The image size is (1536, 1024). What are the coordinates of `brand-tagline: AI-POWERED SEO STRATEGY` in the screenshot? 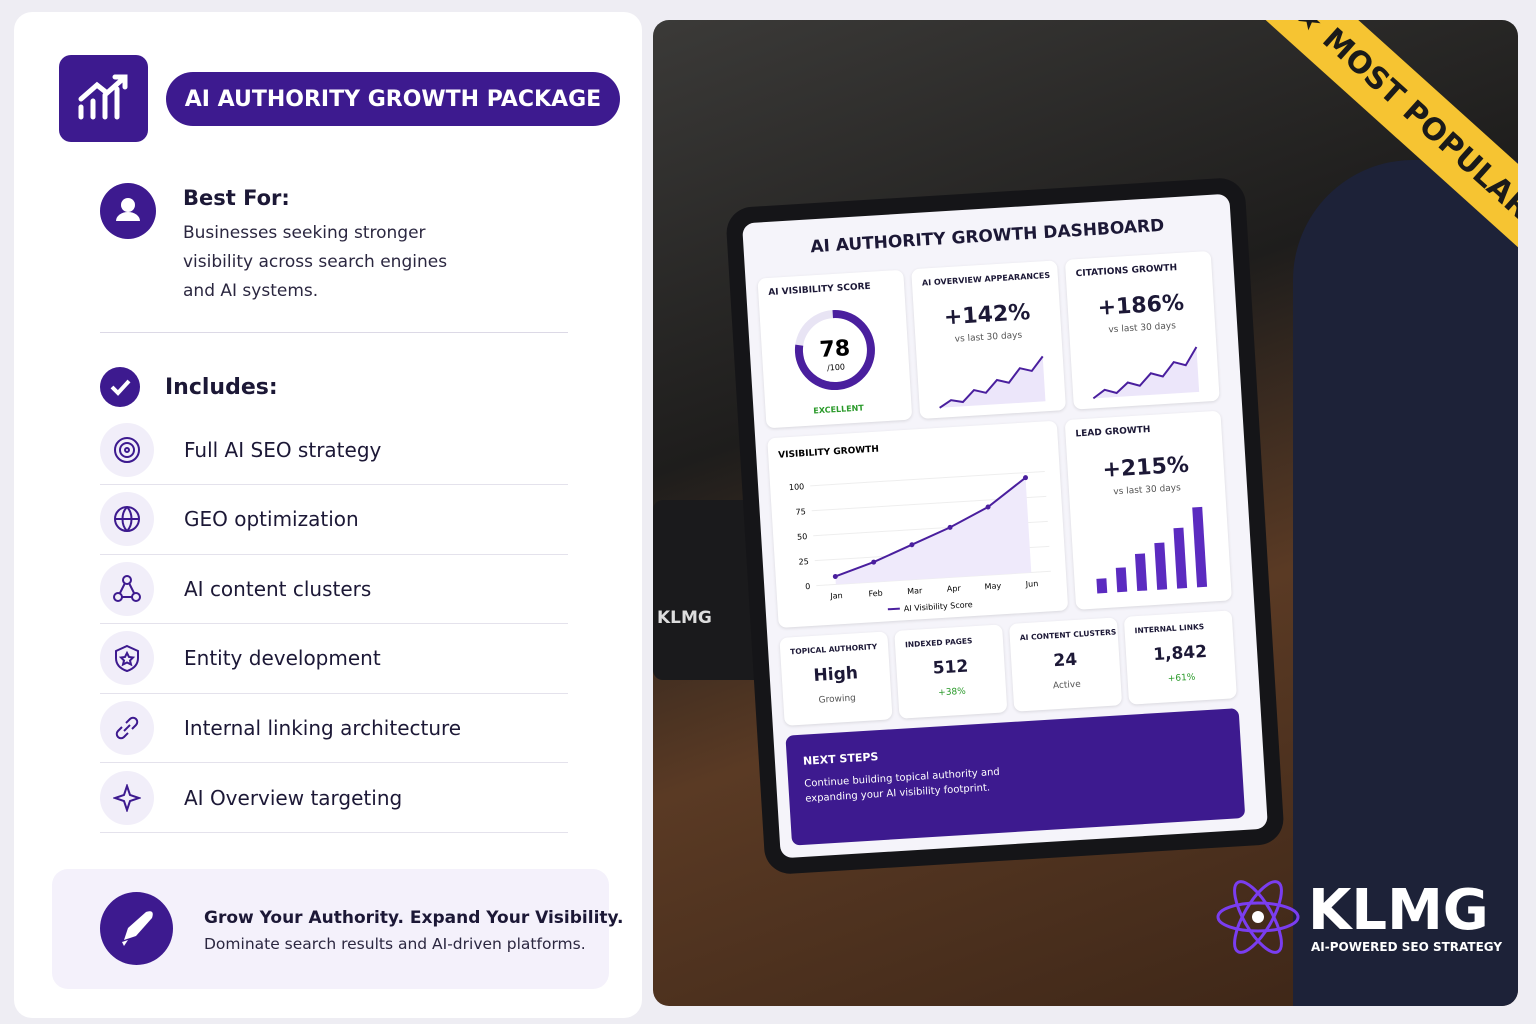 It's located at (1407, 947).